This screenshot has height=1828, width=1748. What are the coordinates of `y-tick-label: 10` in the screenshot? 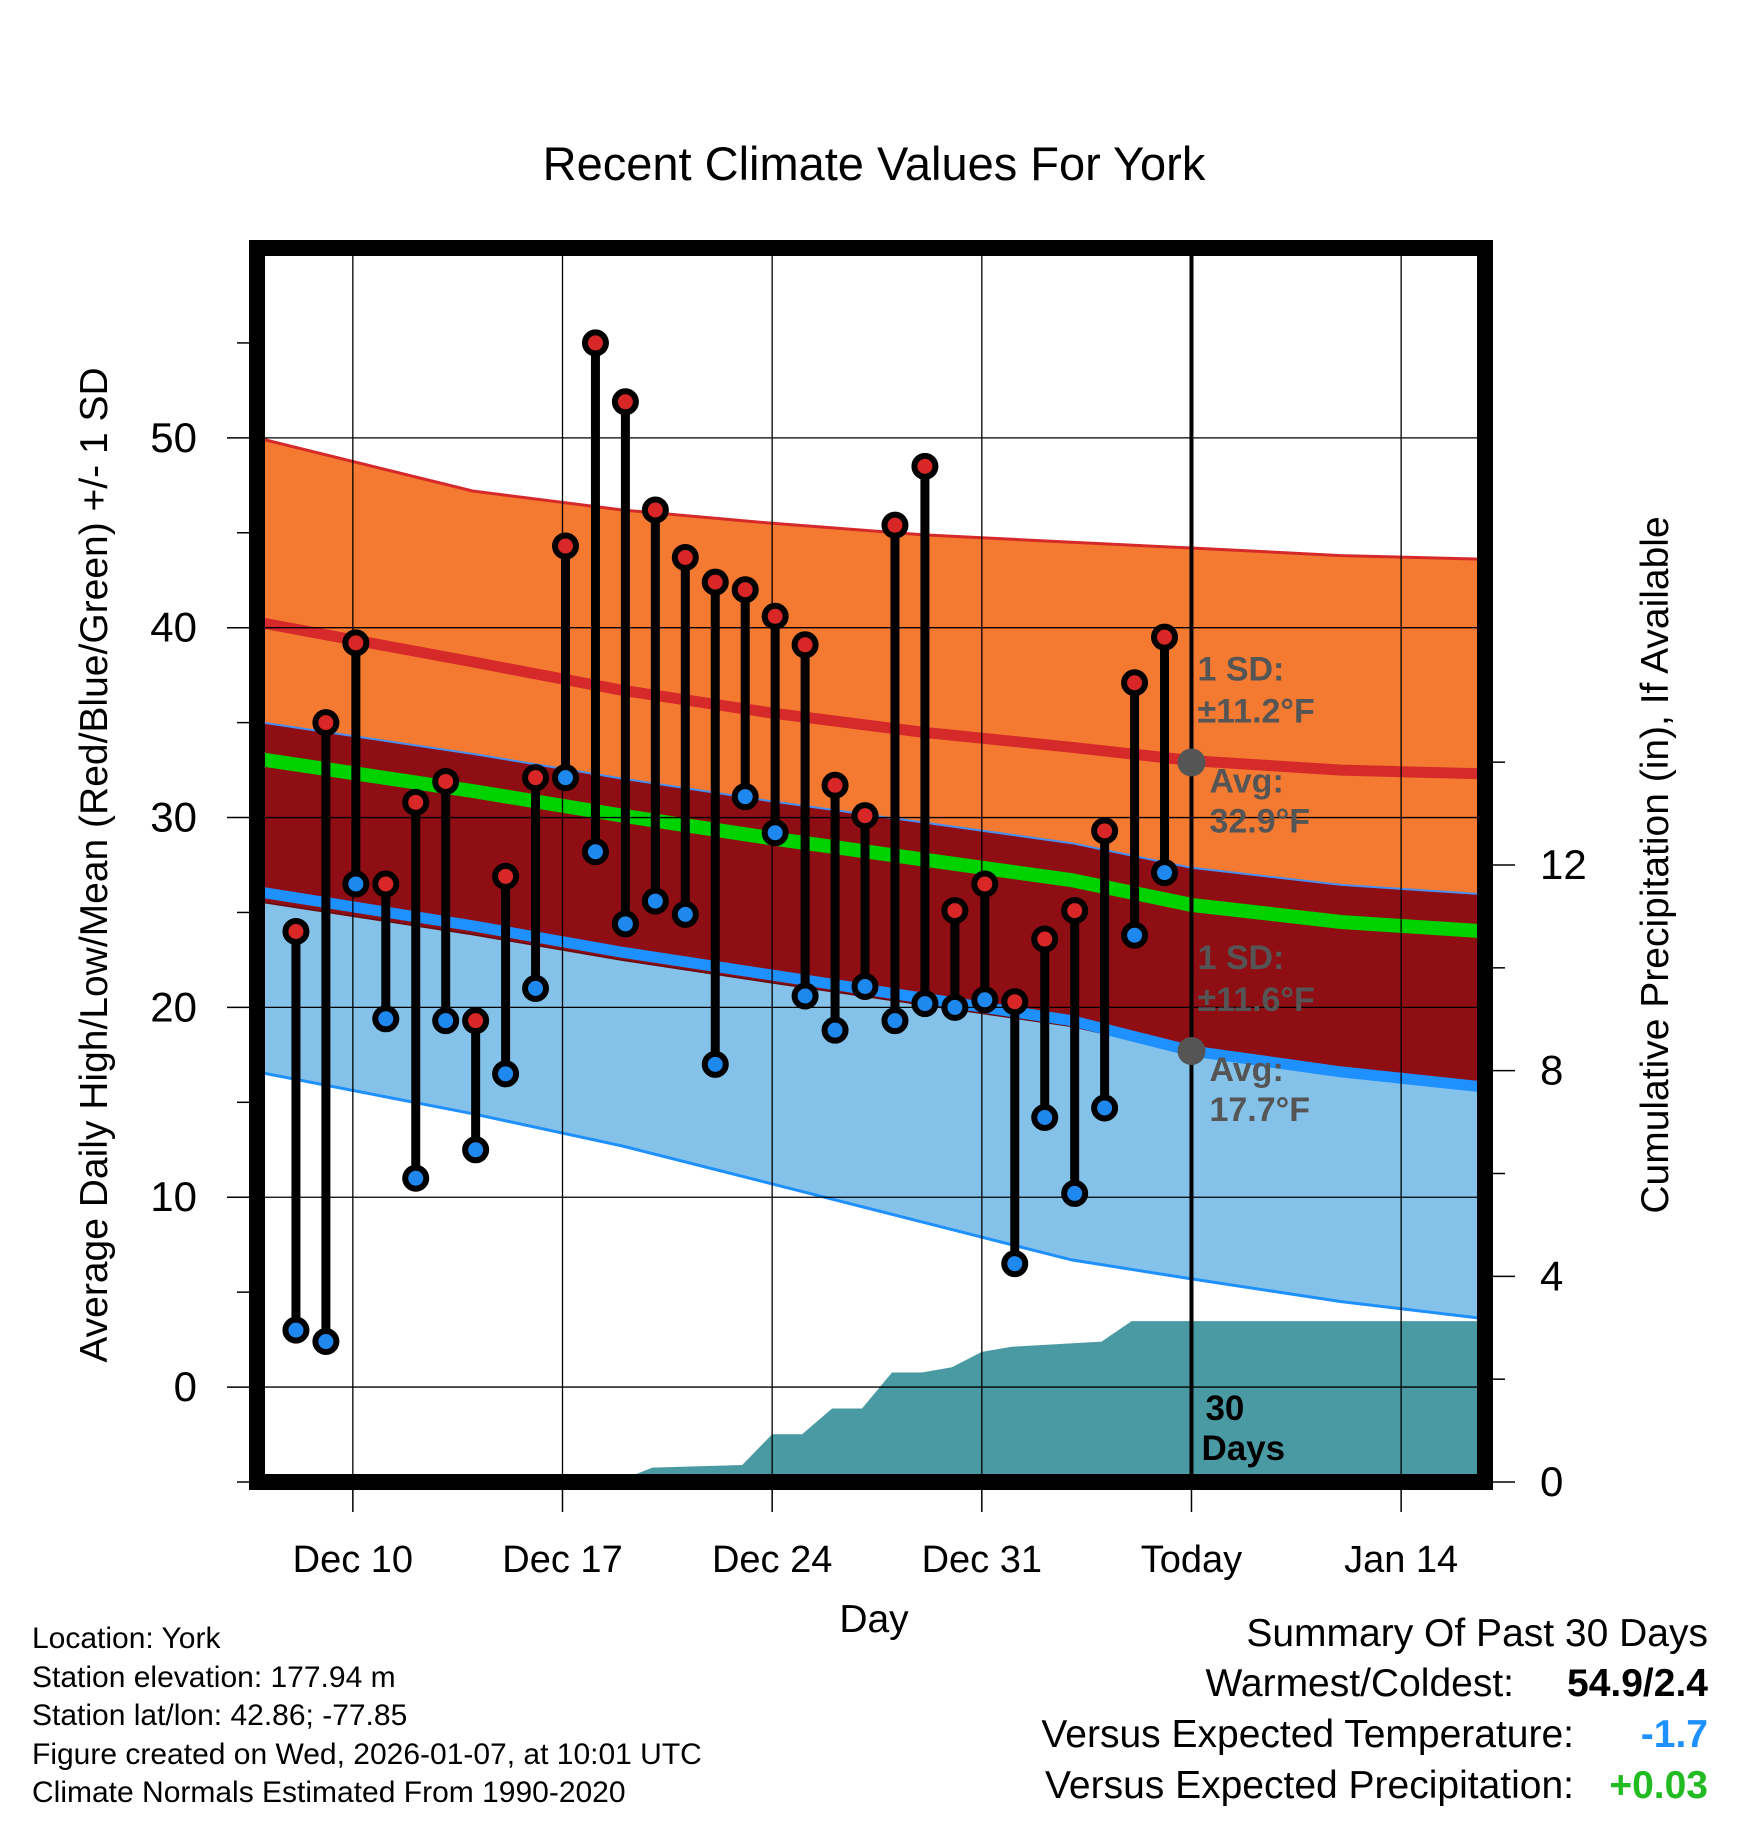 It's located at (173, 1196).